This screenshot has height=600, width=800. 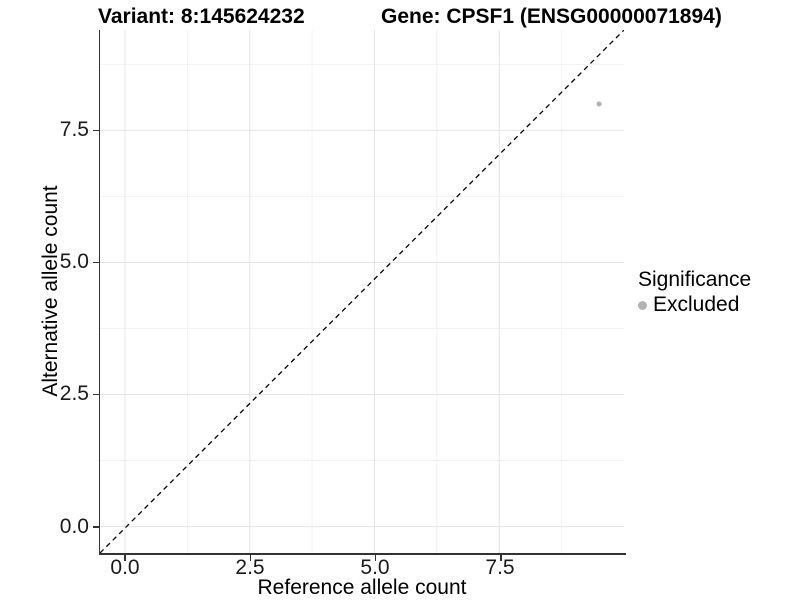 I want to click on x-tick-label: 5.0, so click(x=375, y=567).